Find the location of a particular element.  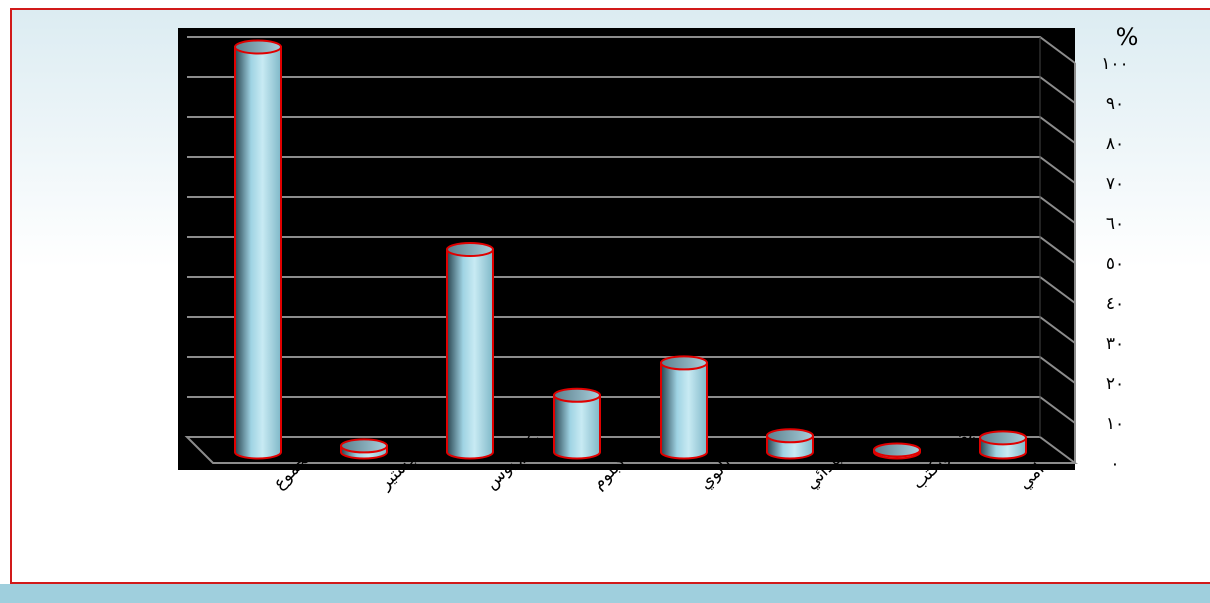

y-tick-label: ٦٠ is located at coordinates (1115, 224).